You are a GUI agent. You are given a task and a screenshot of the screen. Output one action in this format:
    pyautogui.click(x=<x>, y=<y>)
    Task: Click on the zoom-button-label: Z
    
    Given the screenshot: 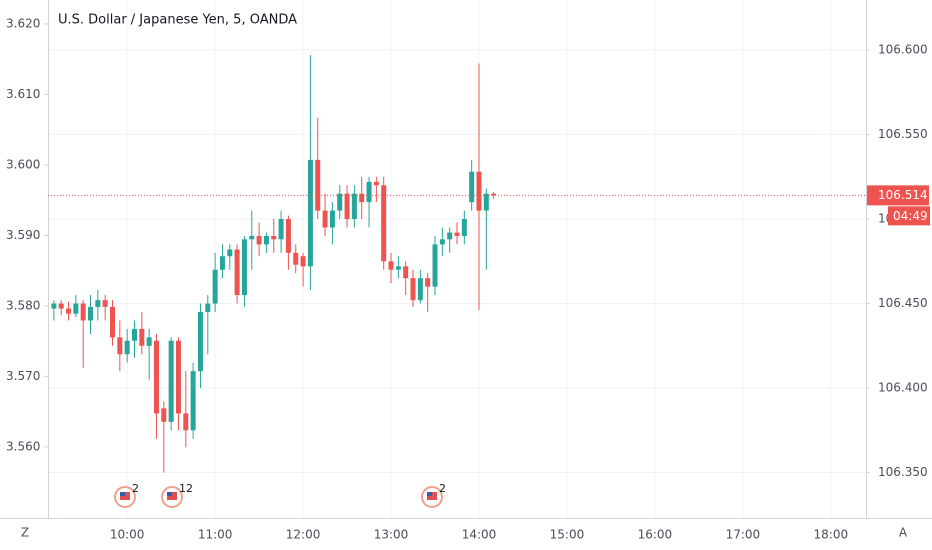 What is the action you would take?
    pyautogui.click(x=25, y=533)
    